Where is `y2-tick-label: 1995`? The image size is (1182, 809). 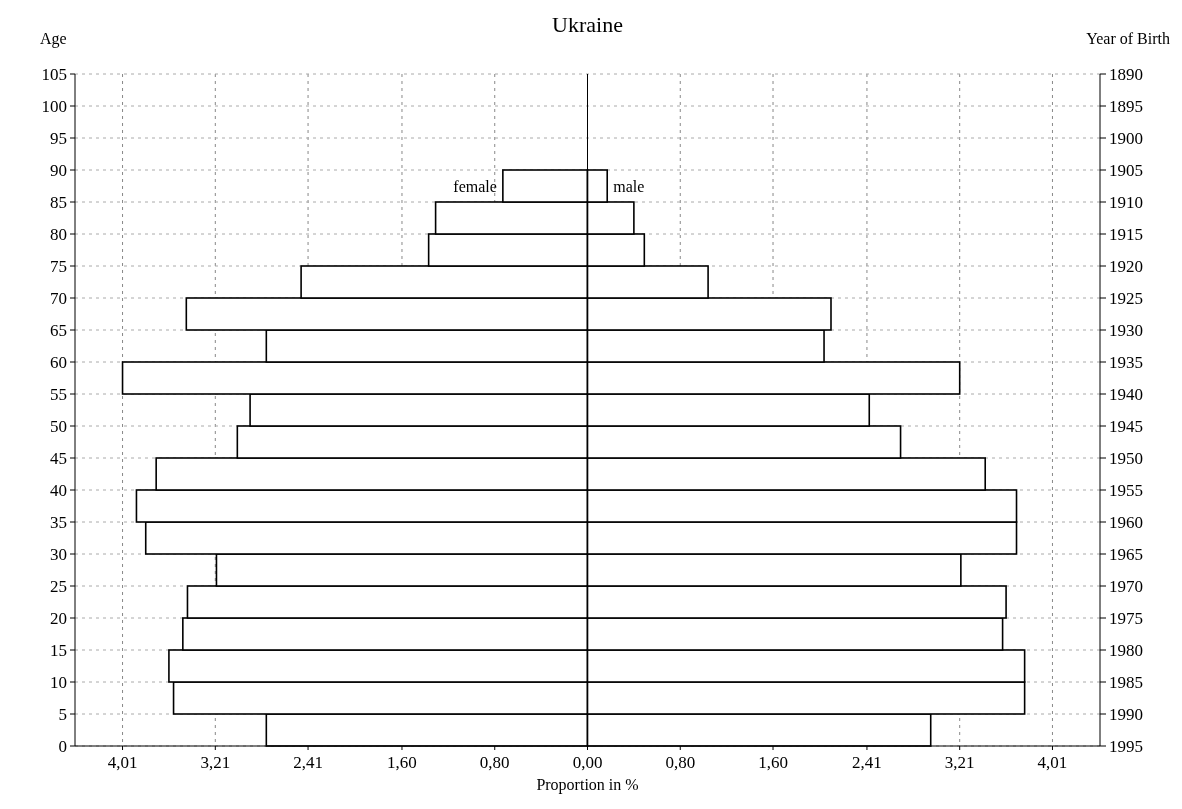 y2-tick-label: 1995 is located at coordinates (1126, 746).